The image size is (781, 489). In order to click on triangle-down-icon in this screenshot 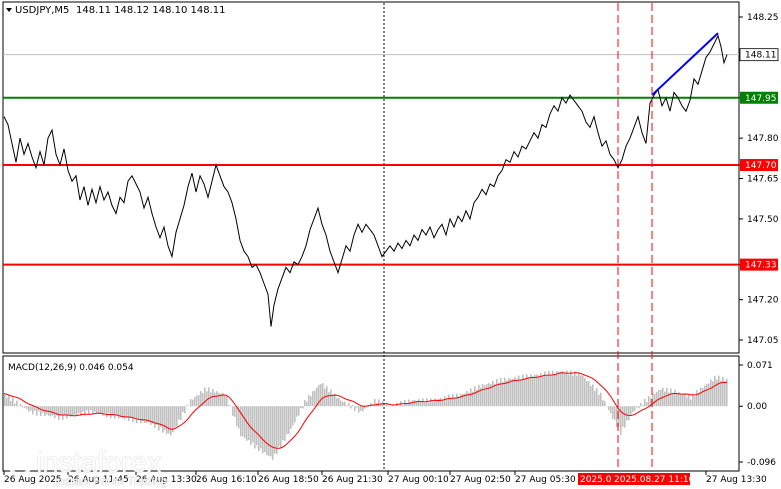, I will do `click(9, 10)`.